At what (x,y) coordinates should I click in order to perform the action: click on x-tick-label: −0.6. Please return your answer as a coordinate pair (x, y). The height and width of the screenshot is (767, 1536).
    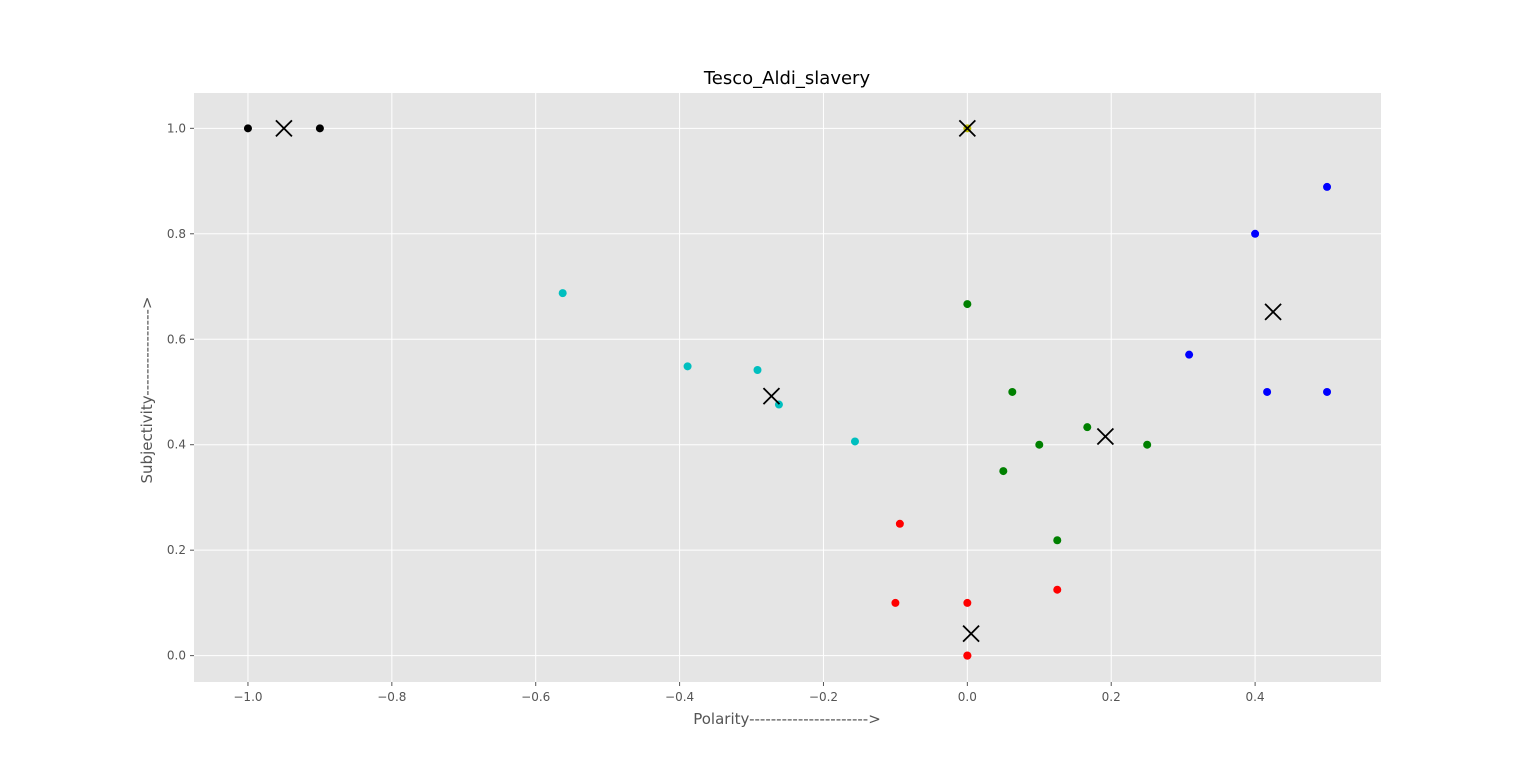
    Looking at the image, I should click on (535, 697).